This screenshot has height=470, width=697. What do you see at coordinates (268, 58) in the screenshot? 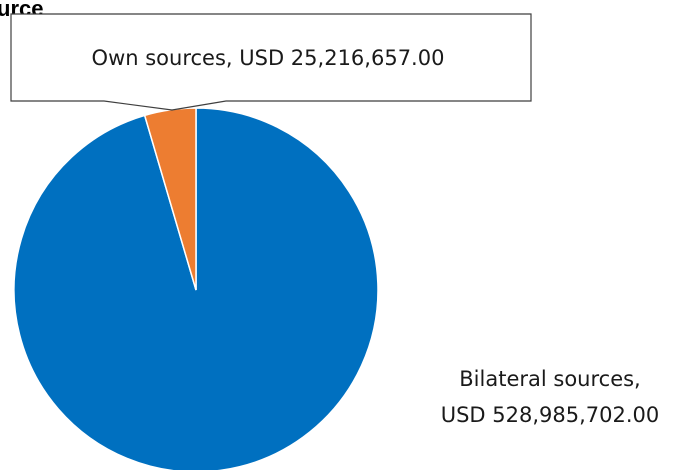
I see `own-sources-label: Own sources, USD 25,216,657.00` at bounding box center [268, 58].